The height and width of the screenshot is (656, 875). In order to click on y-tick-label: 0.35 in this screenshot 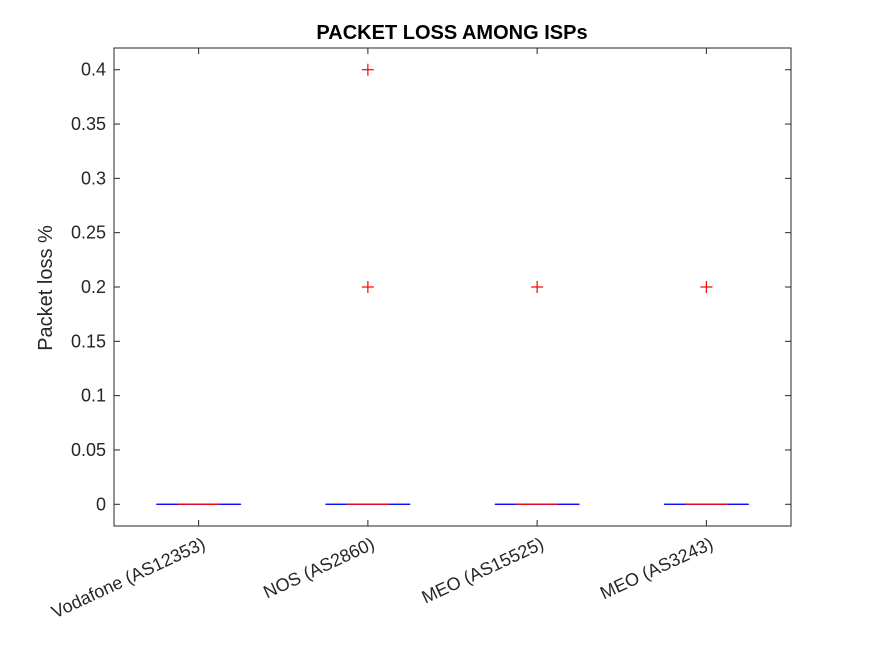, I will do `click(88, 124)`.